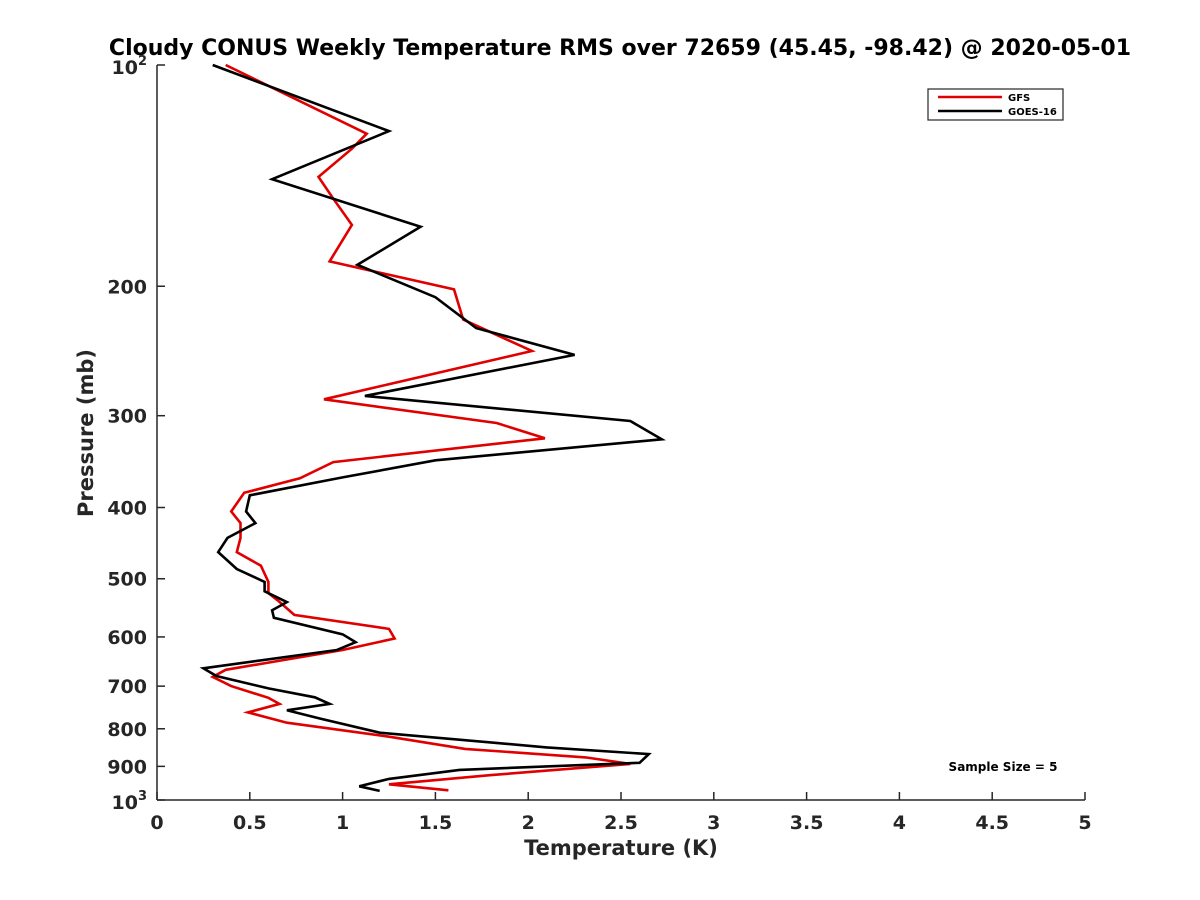 The height and width of the screenshot is (900, 1200). What do you see at coordinates (142, 796) in the screenshot?
I see `y-tick-label-exponent: 3` at bounding box center [142, 796].